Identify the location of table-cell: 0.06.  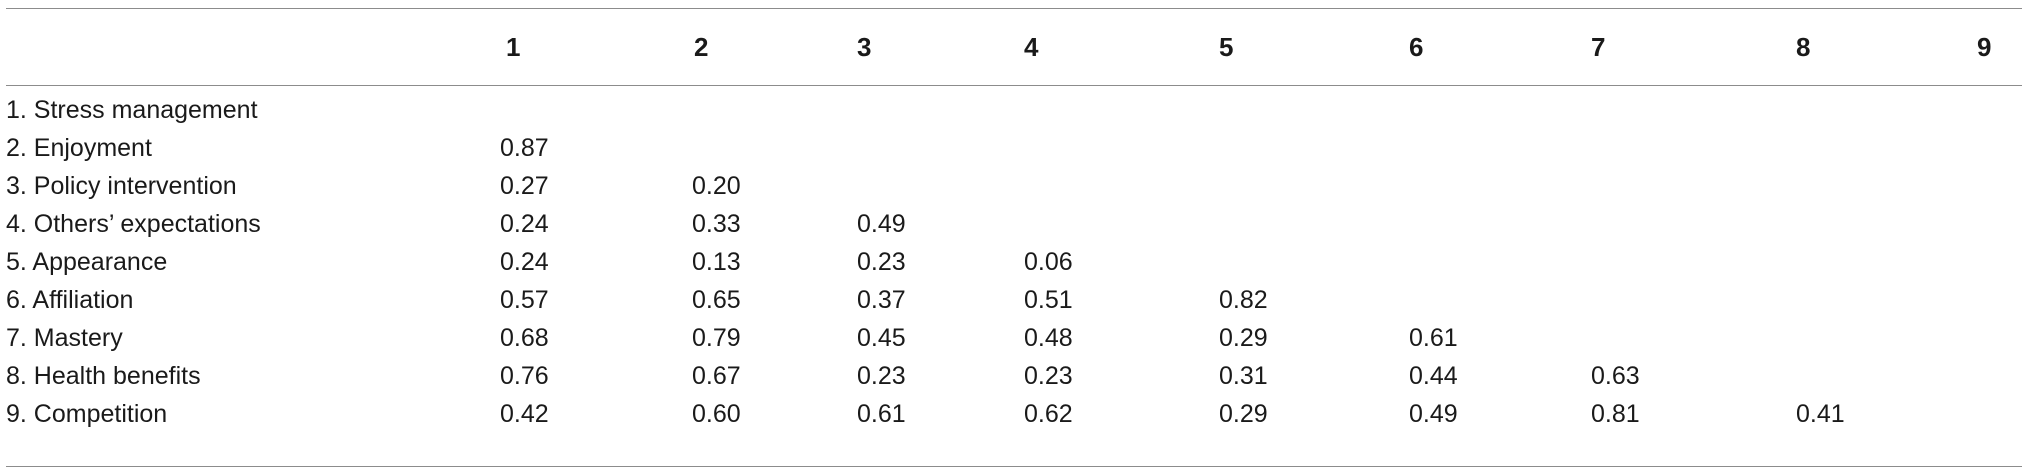
(1048, 261).